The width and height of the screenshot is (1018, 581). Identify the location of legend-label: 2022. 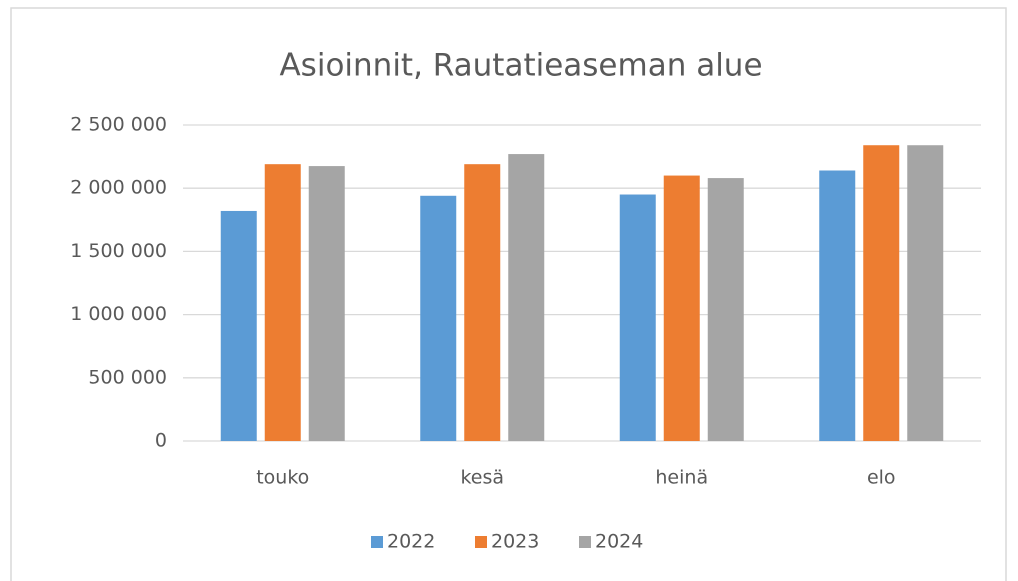
(411, 542).